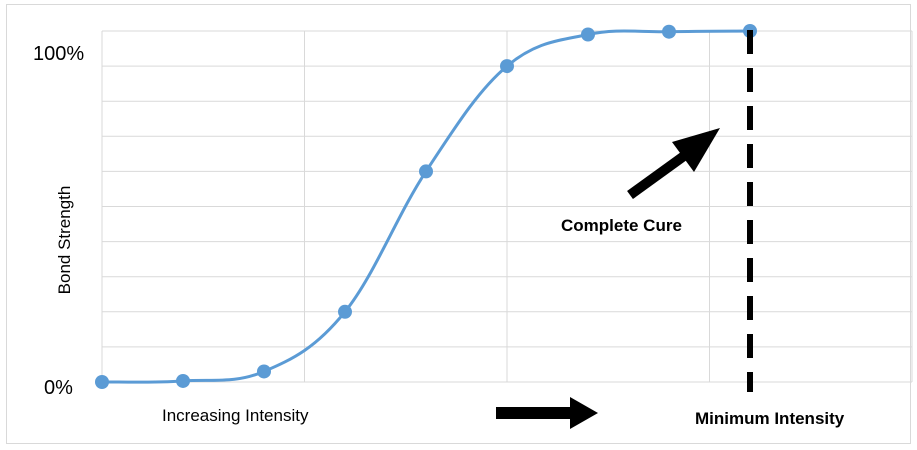 The width and height of the screenshot is (917, 450). I want to click on increasing-intensity-arrow, so click(547, 413).